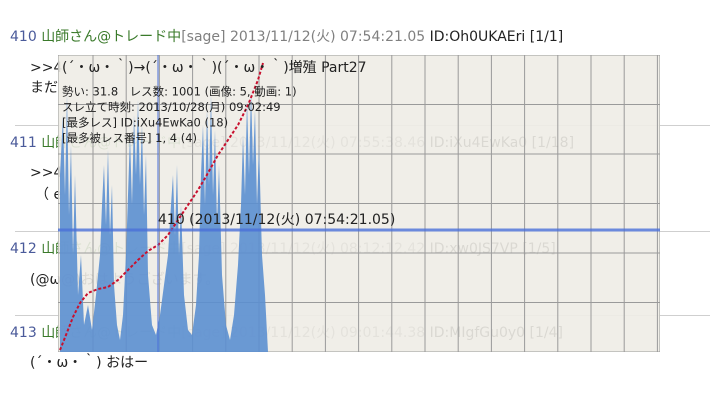 The height and width of the screenshot is (408, 720). Describe the element at coordinates (23, 143) in the screenshot. I see `post-number: 411` at that location.